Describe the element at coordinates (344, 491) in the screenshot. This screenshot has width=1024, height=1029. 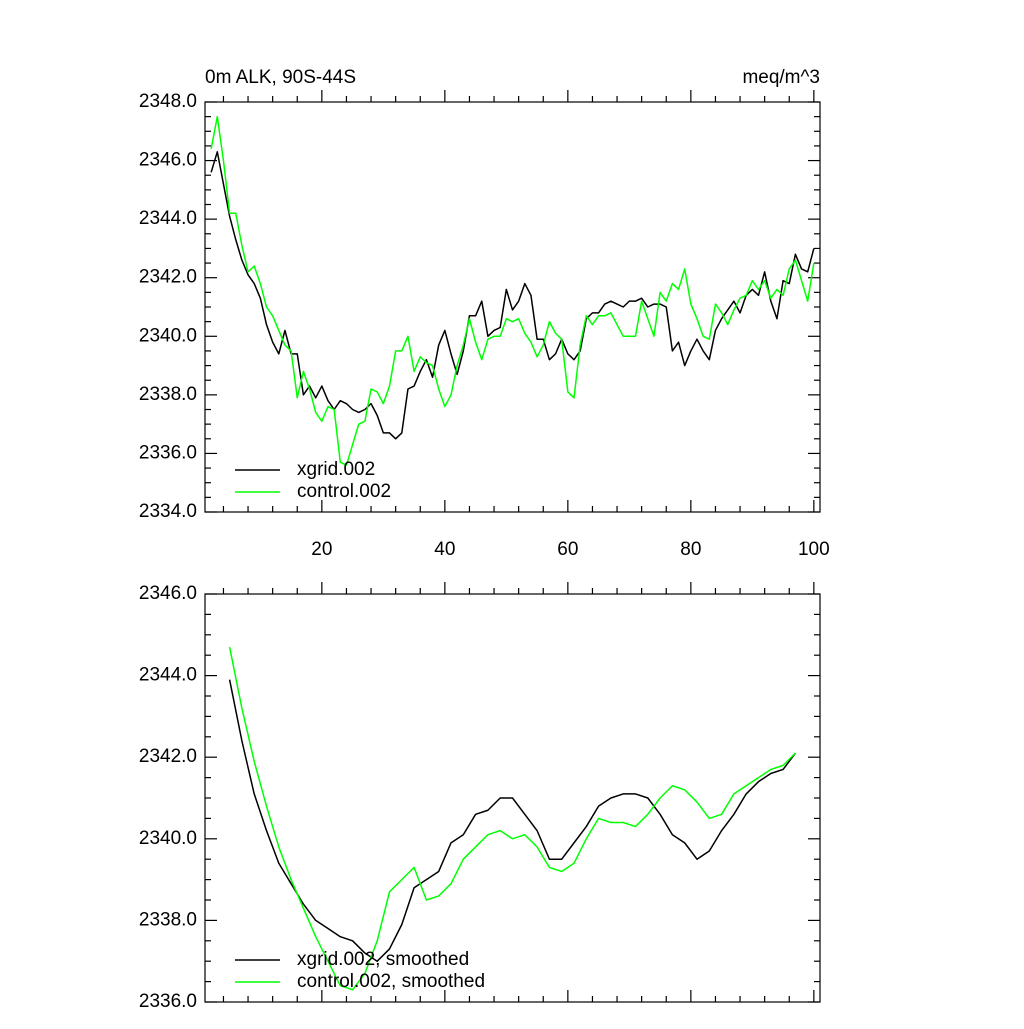
I see `legend-label: control.002` at that location.